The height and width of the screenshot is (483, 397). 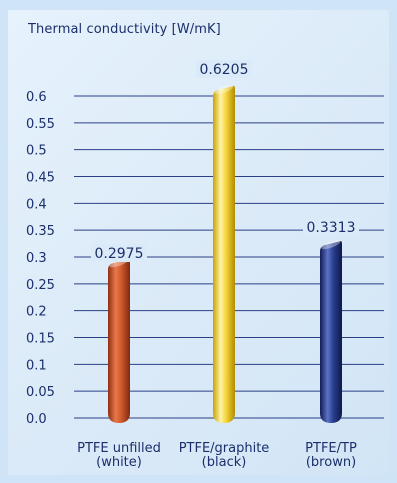 What do you see at coordinates (40, 339) in the screenshot?
I see `y-tick-label: 0.15` at bounding box center [40, 339].